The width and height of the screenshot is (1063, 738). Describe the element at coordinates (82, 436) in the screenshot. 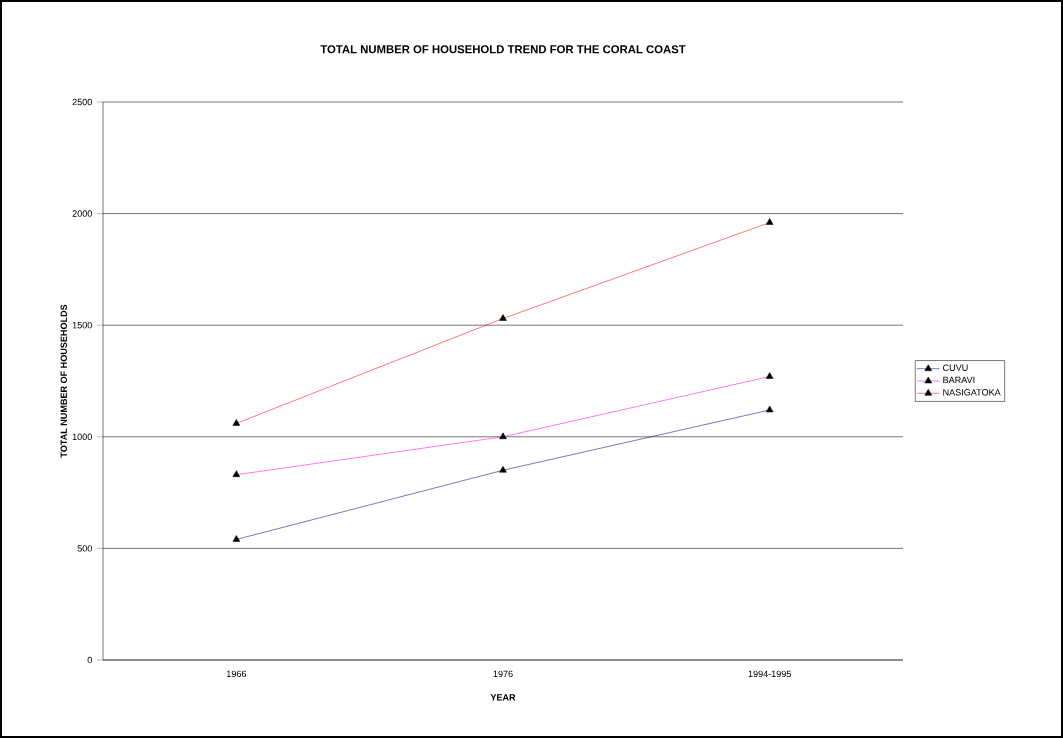

I see `y-tick-label: 1000` at that location.